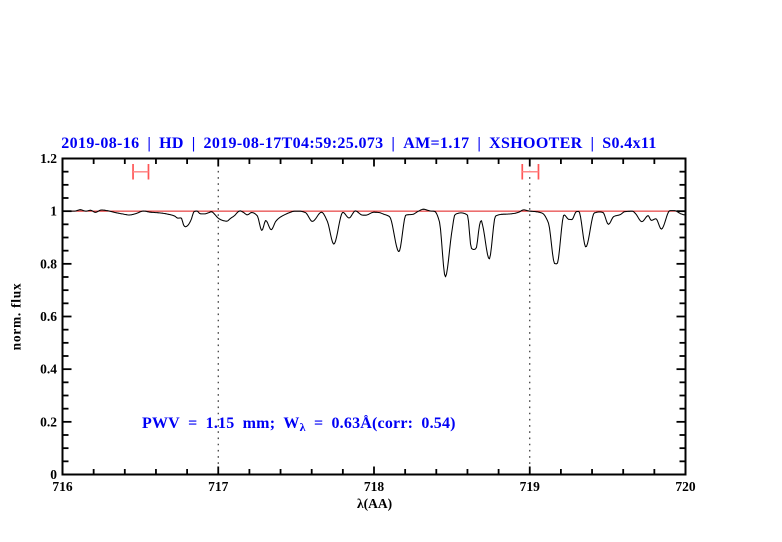  Describe the element at coordinates (374, 486) in the screenshot. I see `svg-text: 718` at that location.